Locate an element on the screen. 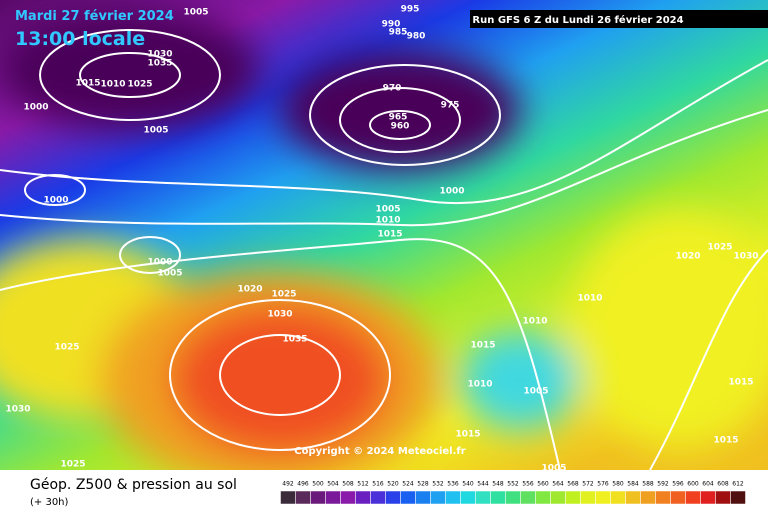 This screenshot has width=768, height=516. scale-label: 560 is located at coordinates (543, 484).